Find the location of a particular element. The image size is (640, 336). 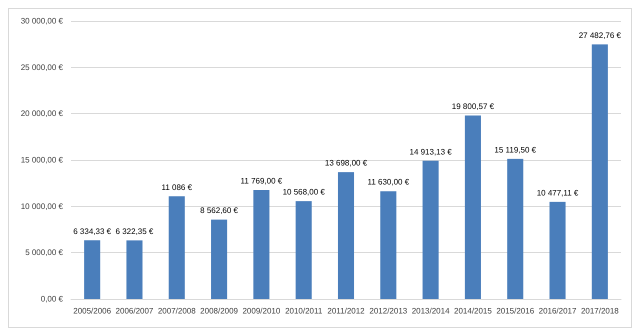

y-tick-label: 5 000,00 € is located at coordinates (44, 253).